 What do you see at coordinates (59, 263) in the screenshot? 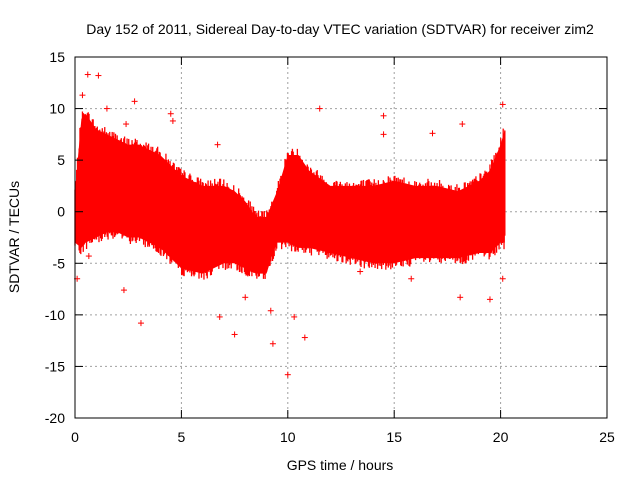
I see `y-tick-label: -5` at bounding box center [59, 263].